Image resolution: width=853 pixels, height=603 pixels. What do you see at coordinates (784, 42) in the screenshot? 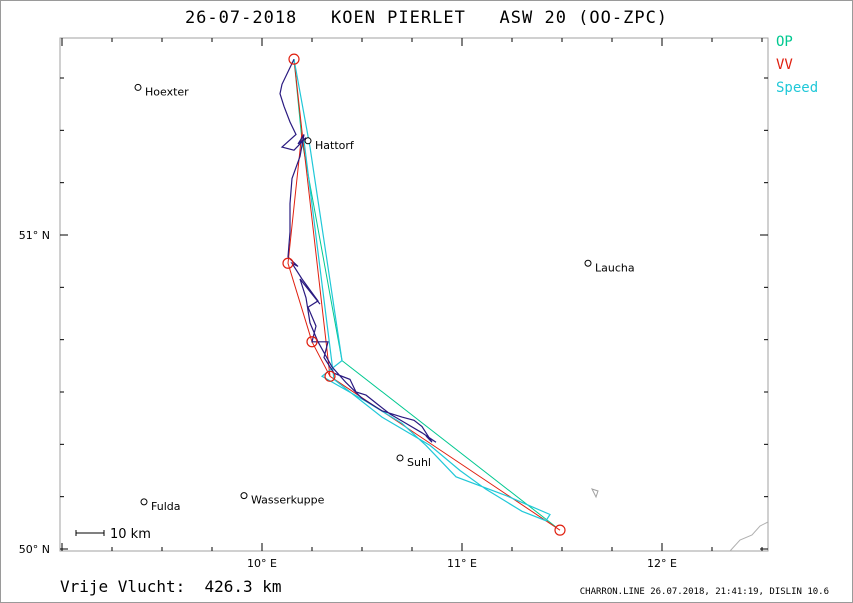
I see `legend-op: OP` at bounding box center [784, 42].